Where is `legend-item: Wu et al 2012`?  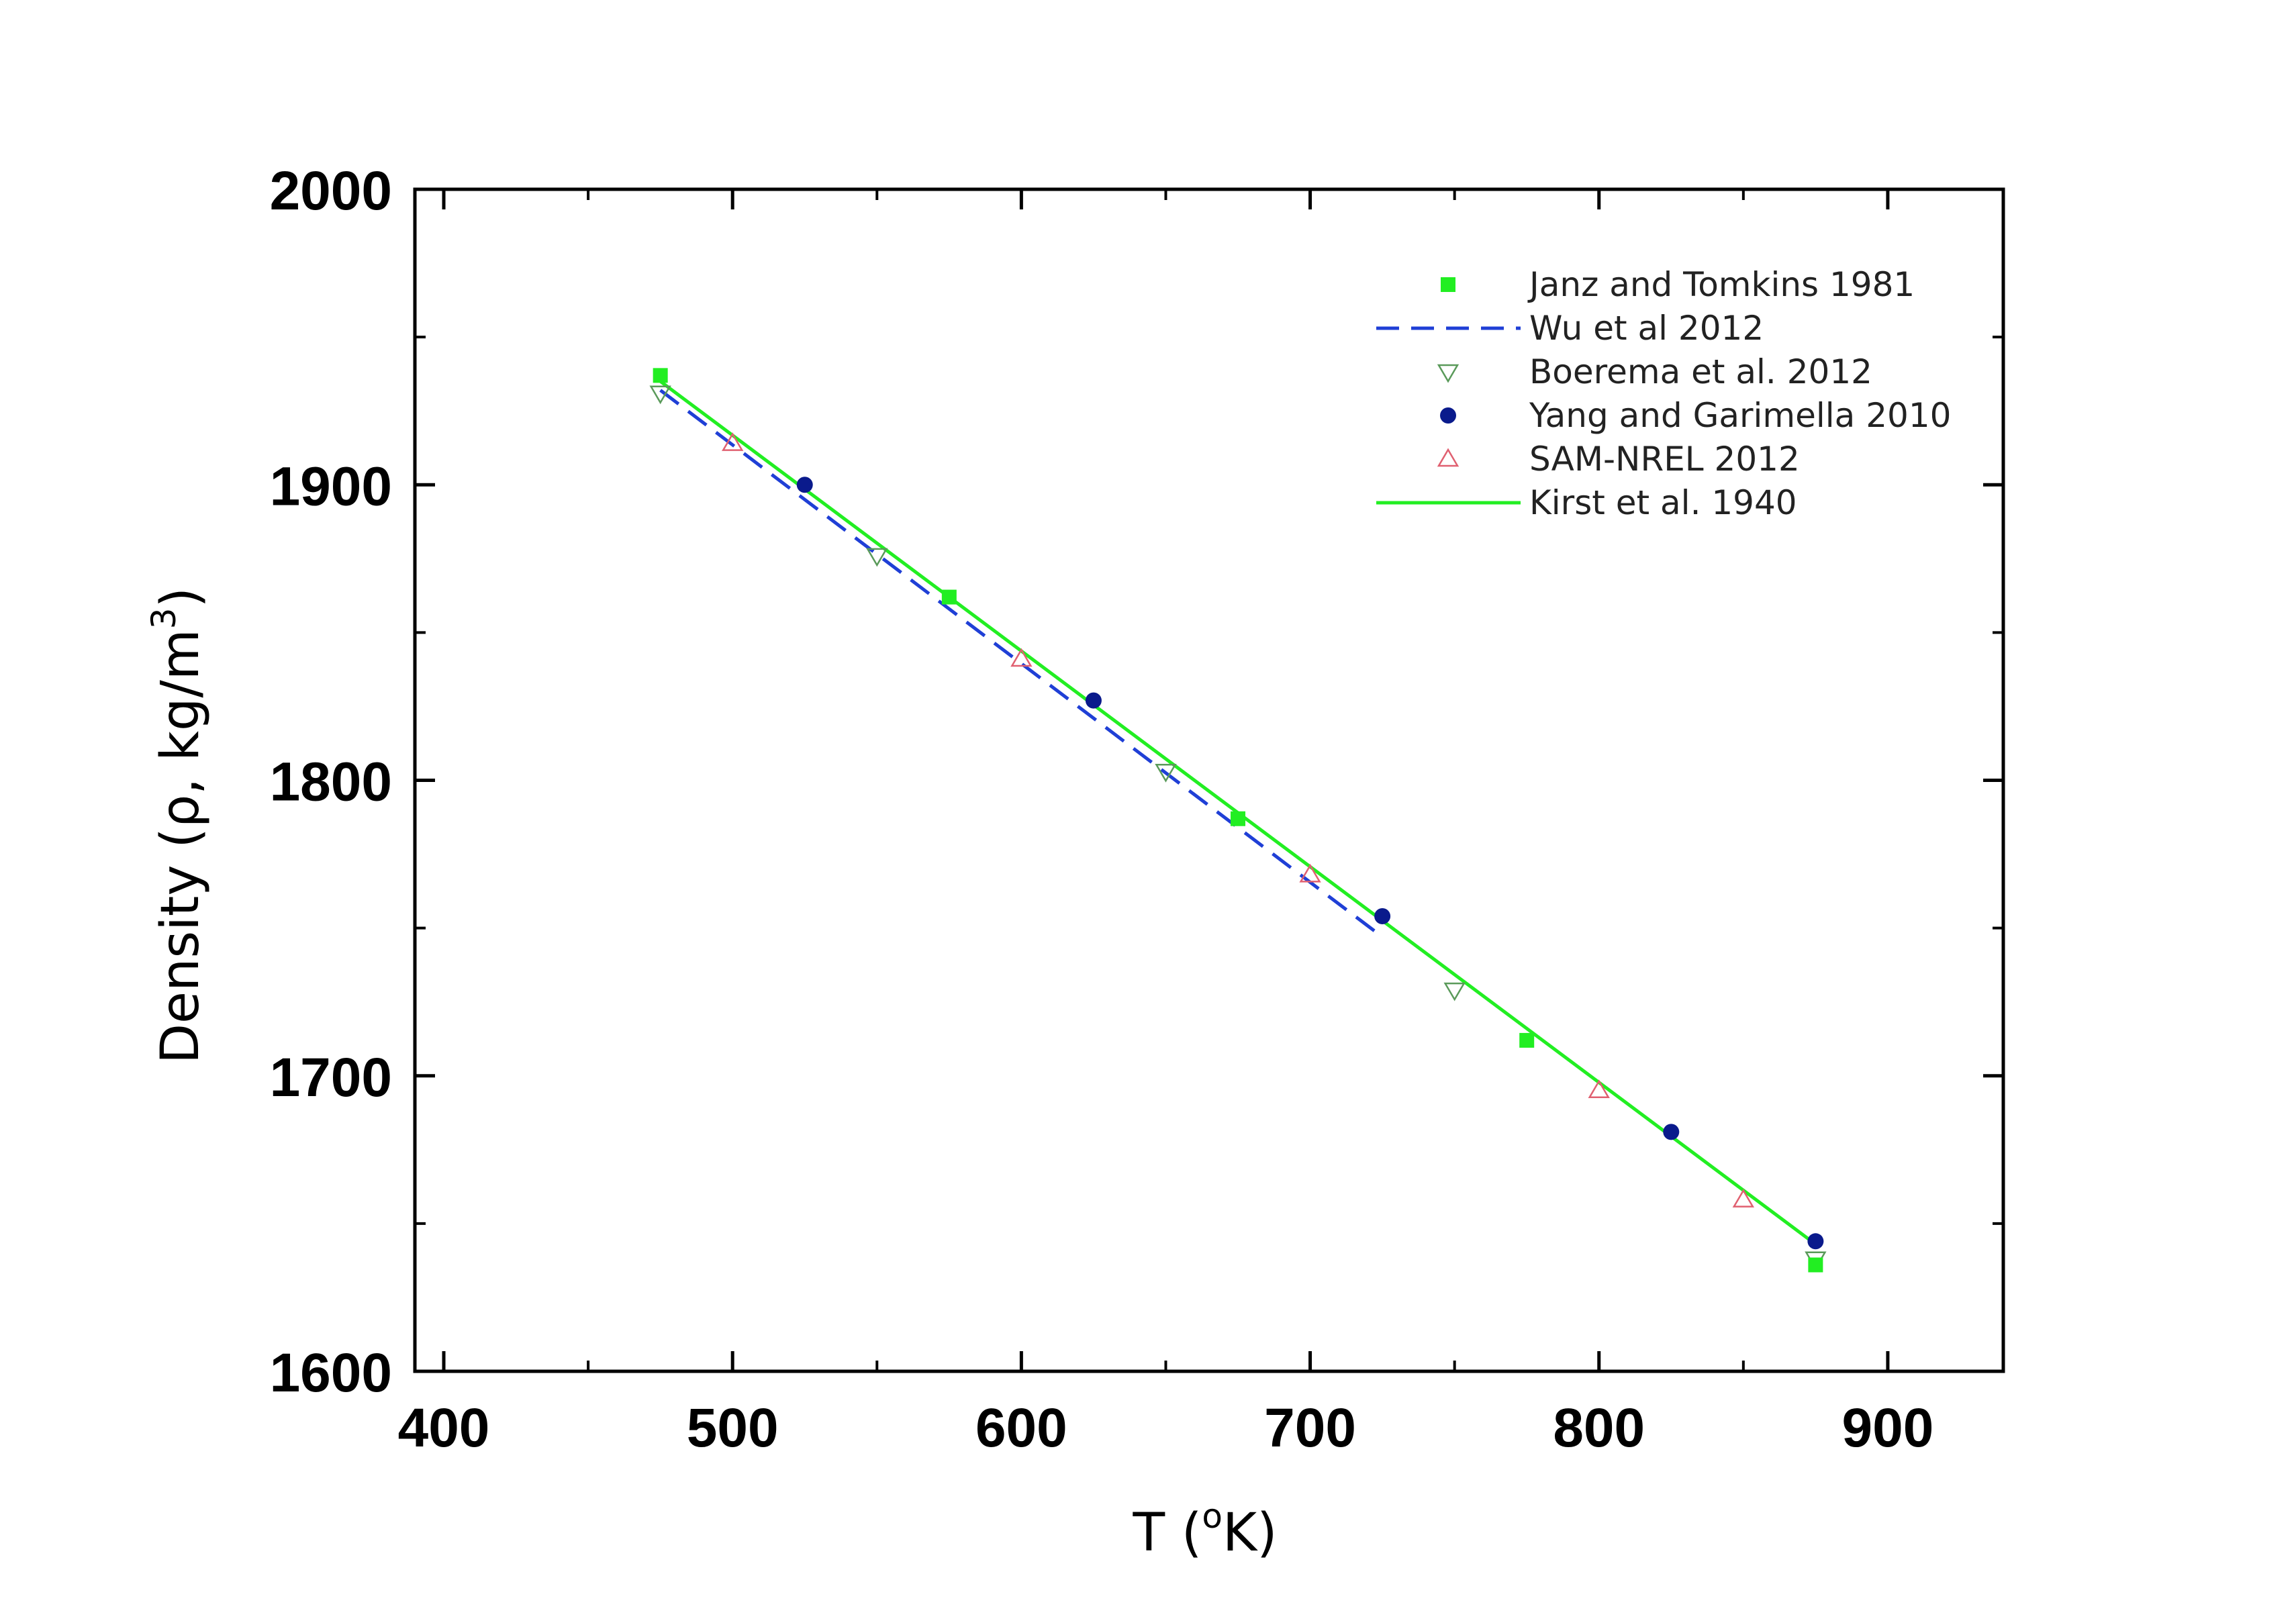 legend-item: Wu et al 2012 is located at coordinates (1570, 328).